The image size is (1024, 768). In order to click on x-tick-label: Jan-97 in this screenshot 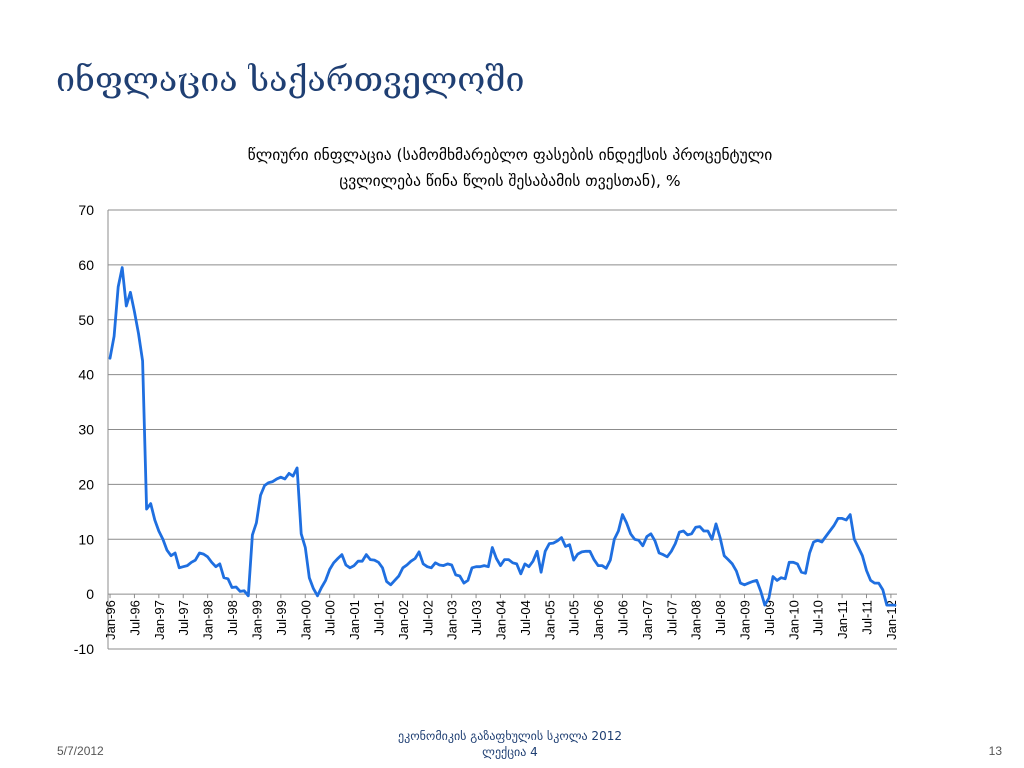, I will do `click(159, 620)`.